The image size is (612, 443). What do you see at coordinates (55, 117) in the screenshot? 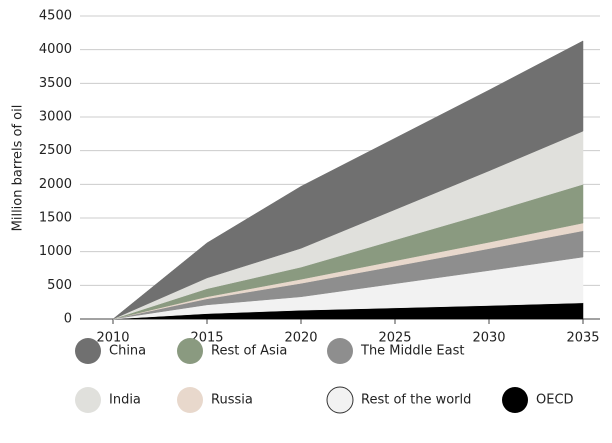
I see `y-tick-label: 3000` at bounding box center [55, 117].